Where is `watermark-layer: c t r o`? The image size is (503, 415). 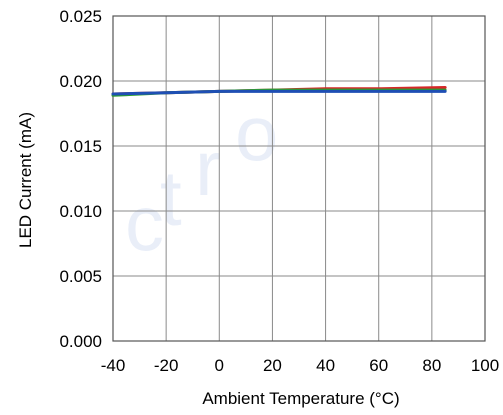 watermark-layer: c t r o is located at coordinates (201, 178).